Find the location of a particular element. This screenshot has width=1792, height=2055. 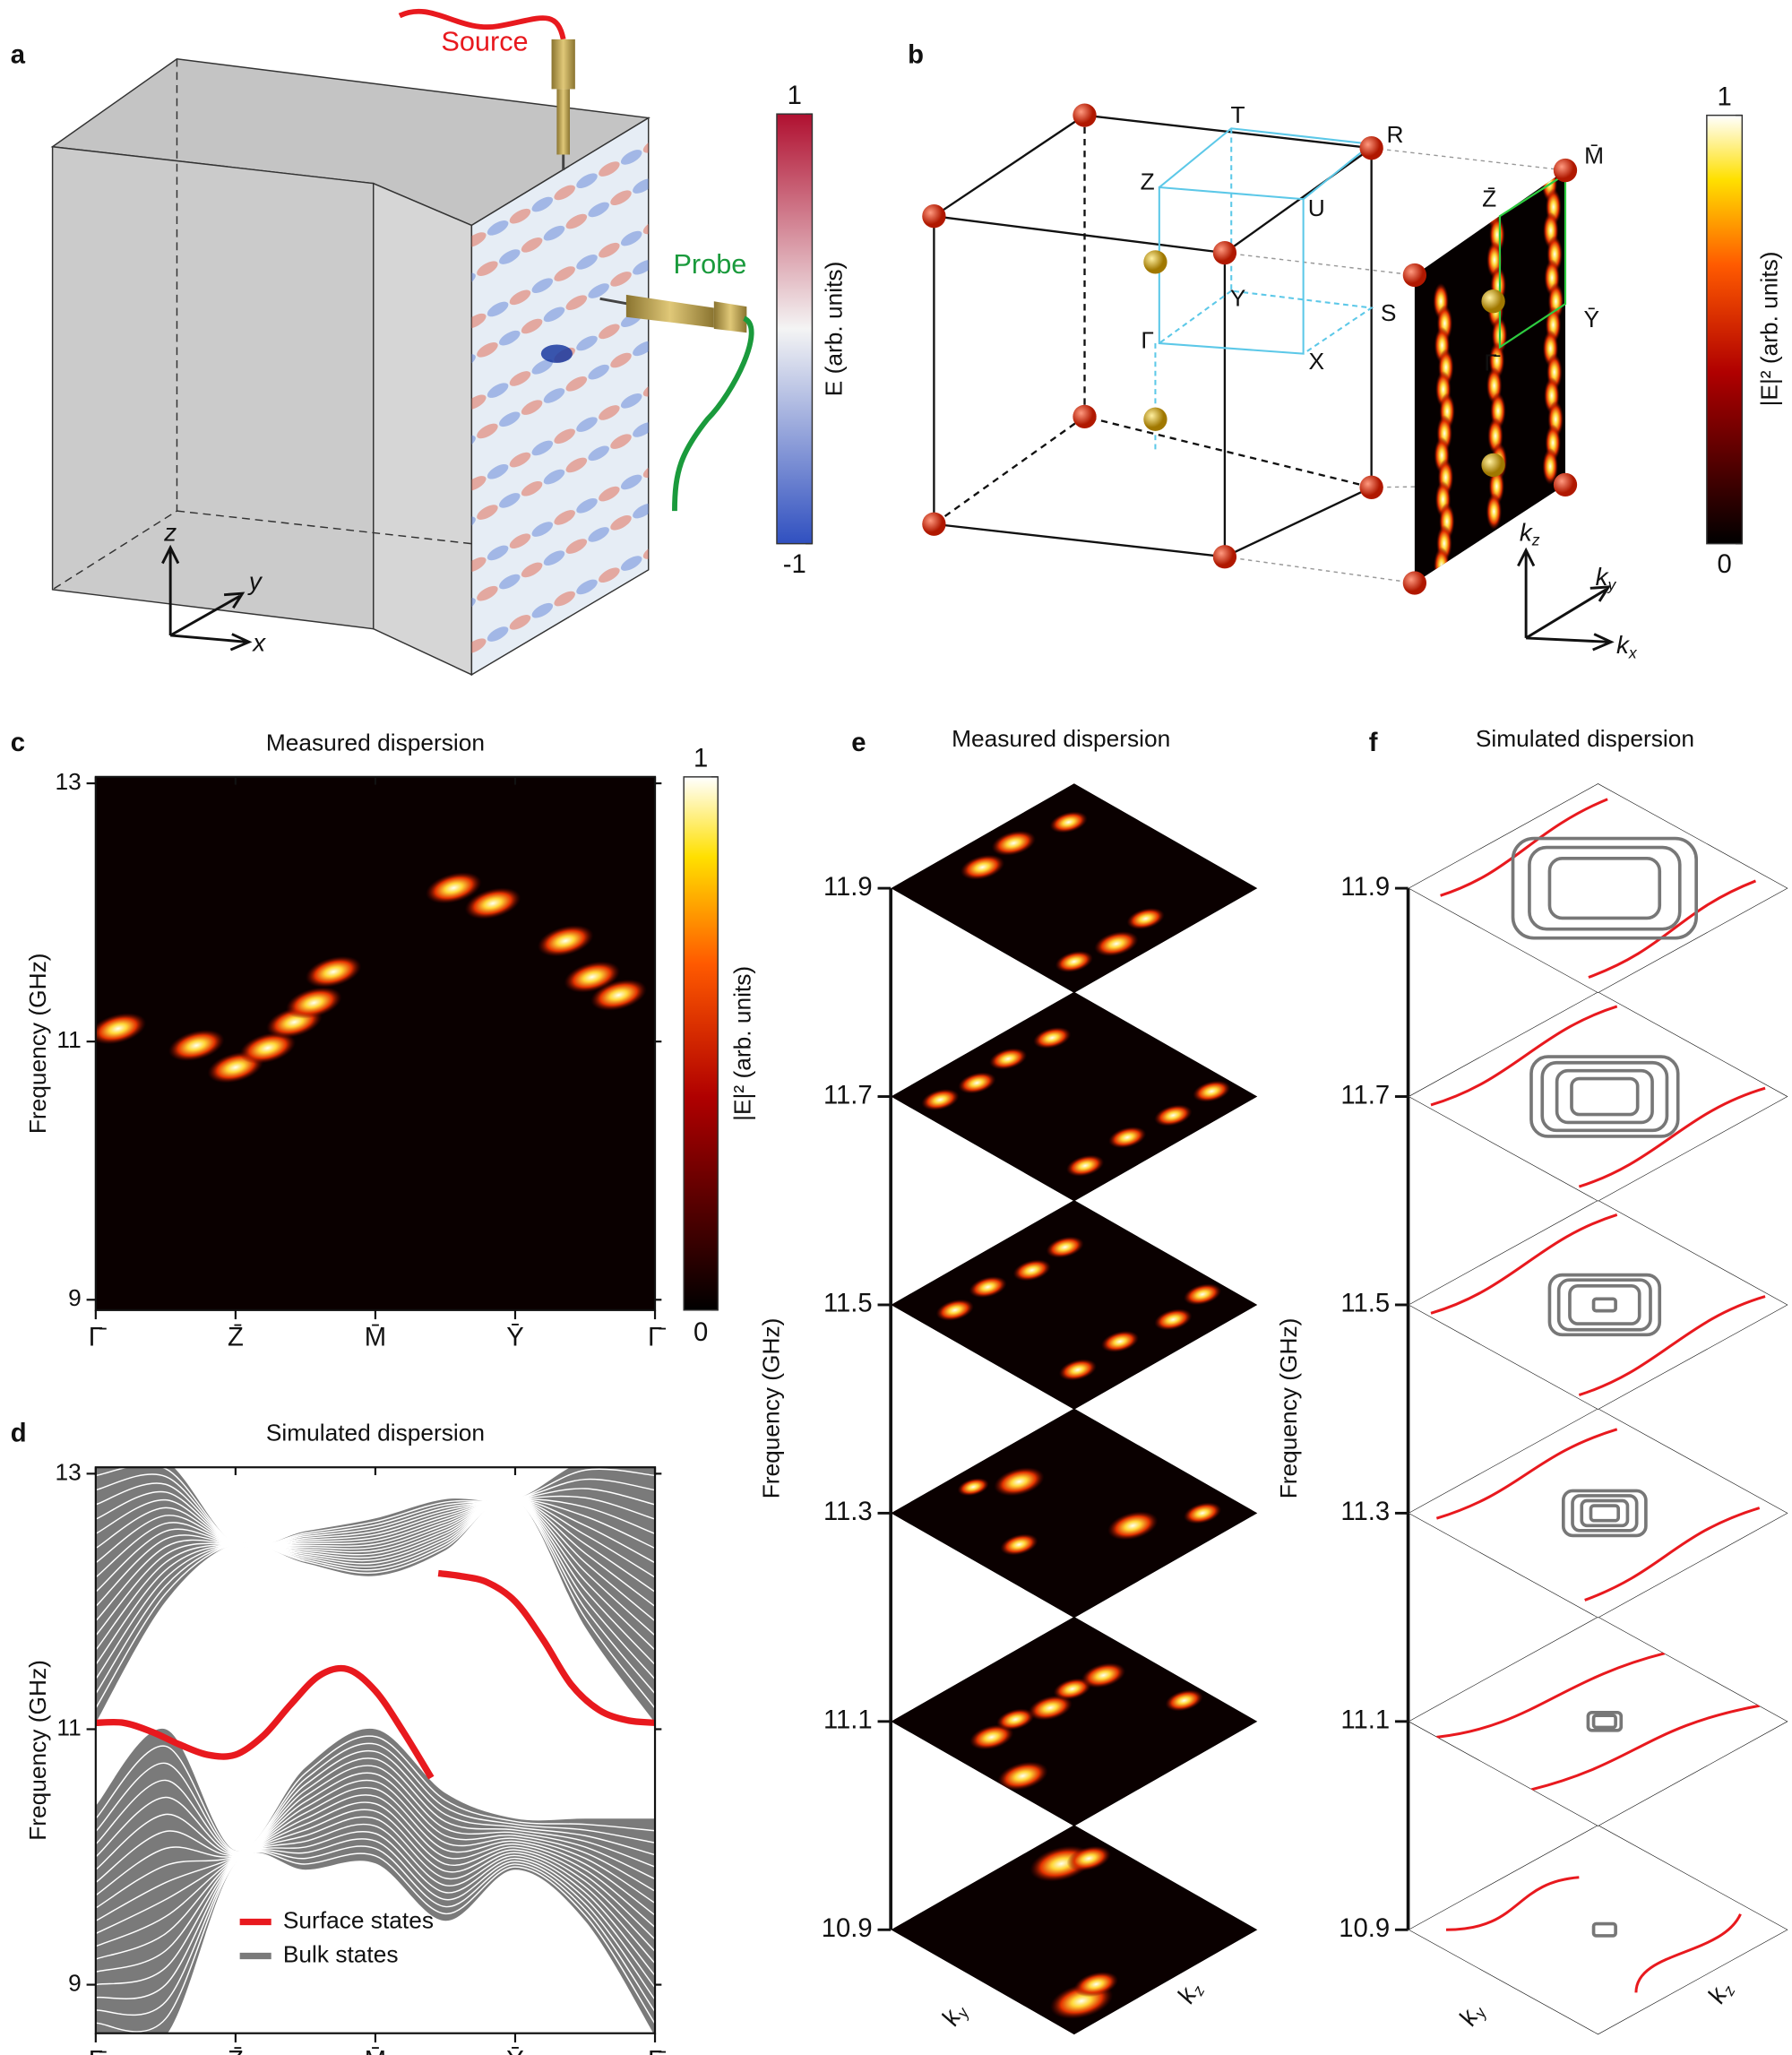

x-tick-label: Z̄ is located at coordinates (236, 2051).